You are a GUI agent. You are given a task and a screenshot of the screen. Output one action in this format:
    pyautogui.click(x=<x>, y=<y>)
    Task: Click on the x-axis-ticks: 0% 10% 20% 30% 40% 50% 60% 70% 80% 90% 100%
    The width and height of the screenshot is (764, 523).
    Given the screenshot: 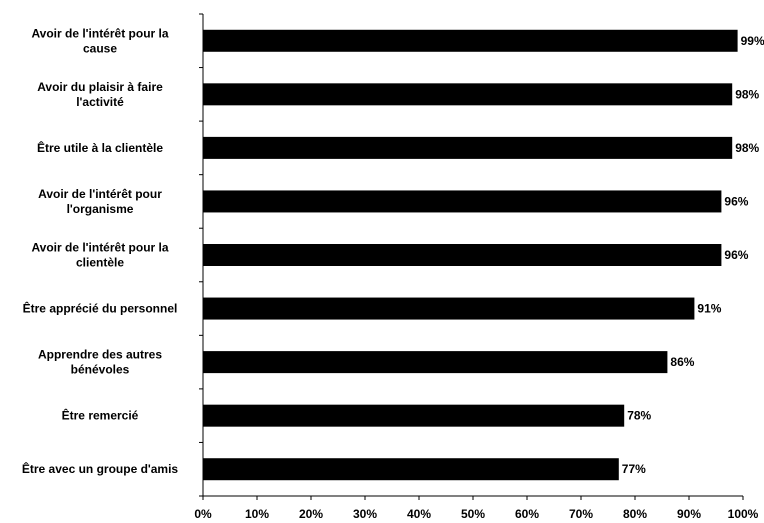 What is the action you would take?
    pyautogui.click(x=476, y=508)
    